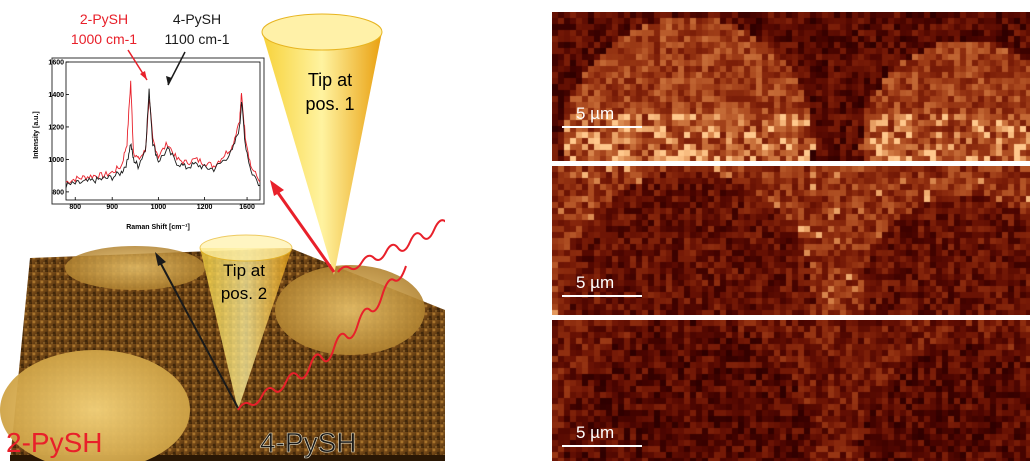 The height and width of the screenshot is (466, 1032). Describe the element at coordinates (205, 207) in the screenshot. I see `x-tick-label: 1200` at that location.